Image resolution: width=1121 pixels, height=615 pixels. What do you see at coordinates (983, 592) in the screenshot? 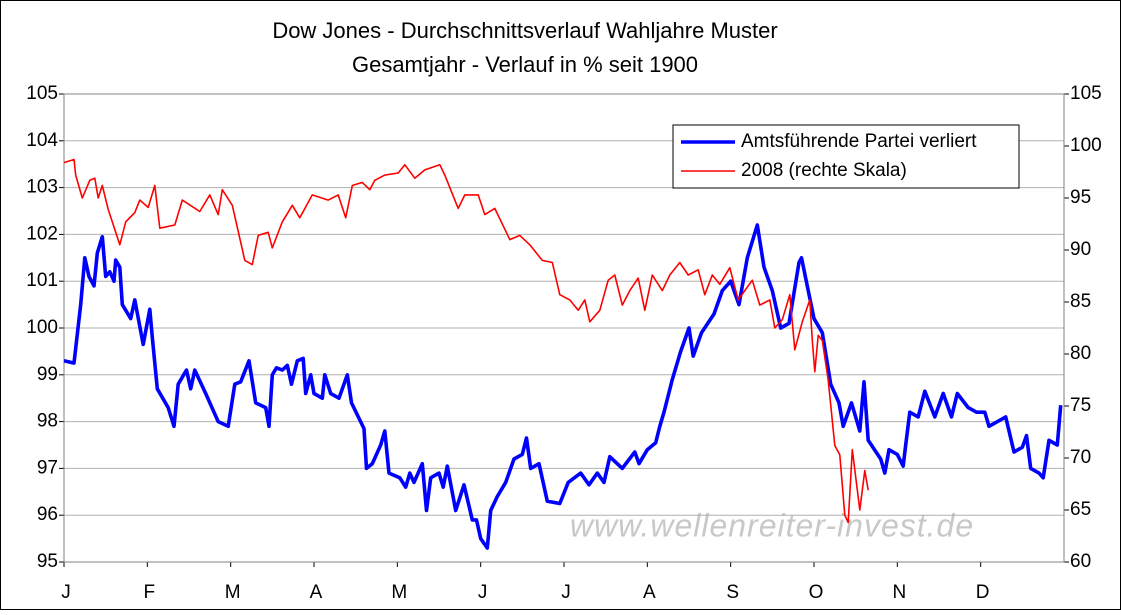
I see `x-tick-label: D` at bounding box center [983, 592].